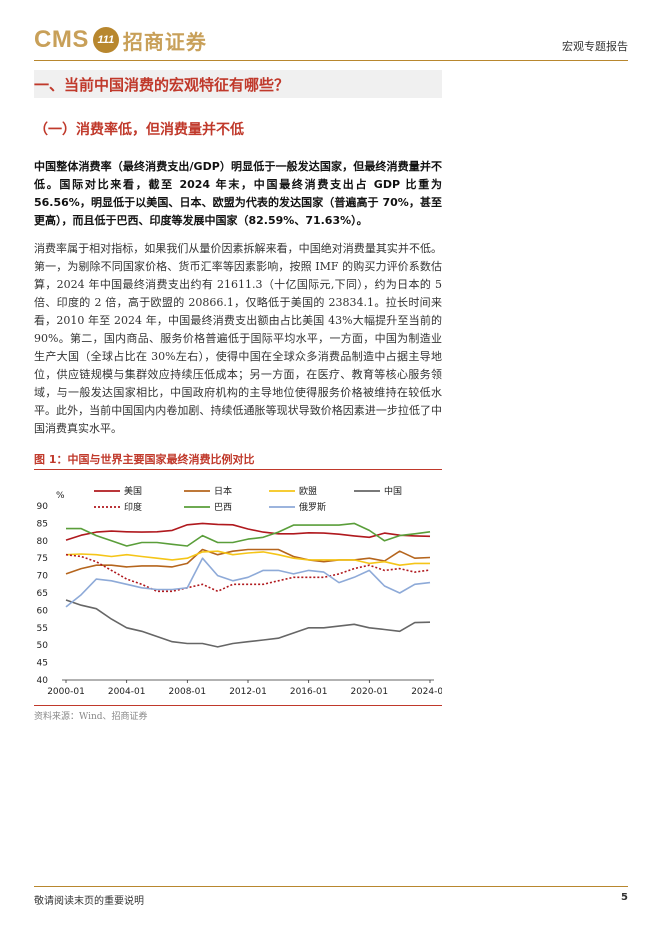  Describe the element at coordinates (139, 130) in the screenshot. I see `subsection-title: （一）消费率低，但消费量并不低` at that location.